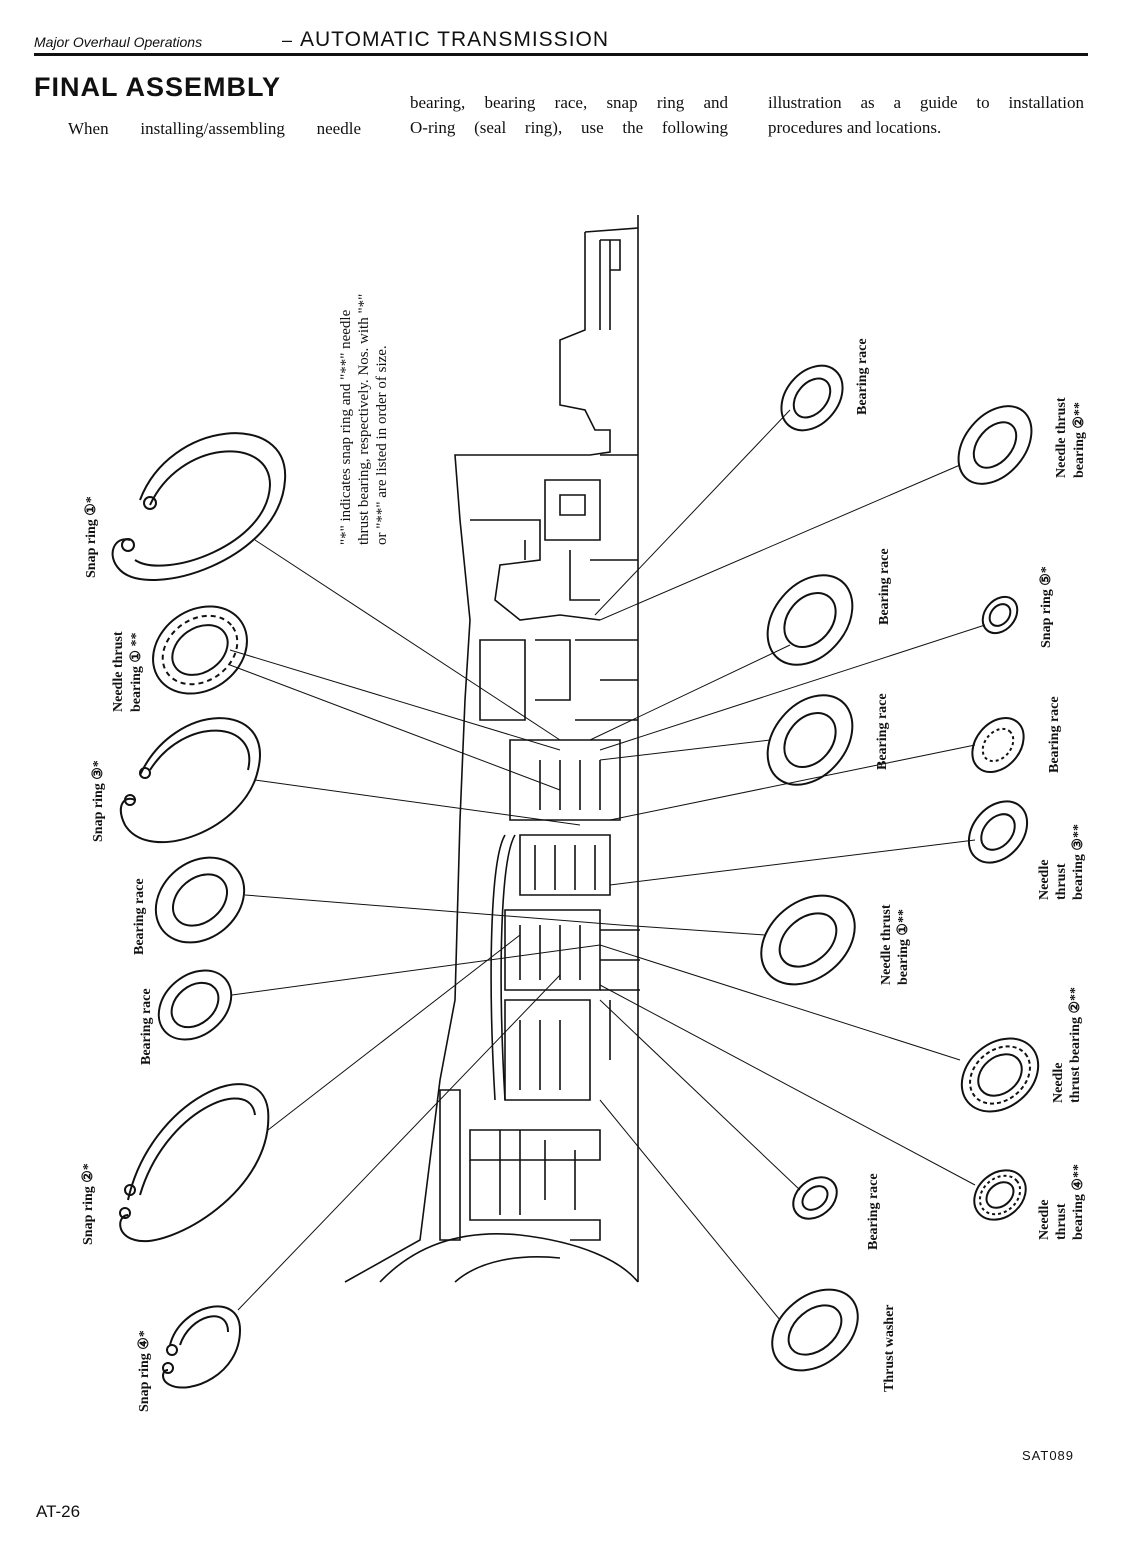 This screenshot has height=1553, width=1147. Describe the element at coordinates (569, 102) in the screenshot. I see `intro-text-line: bearing, bearing race, snap ring and` at that location.